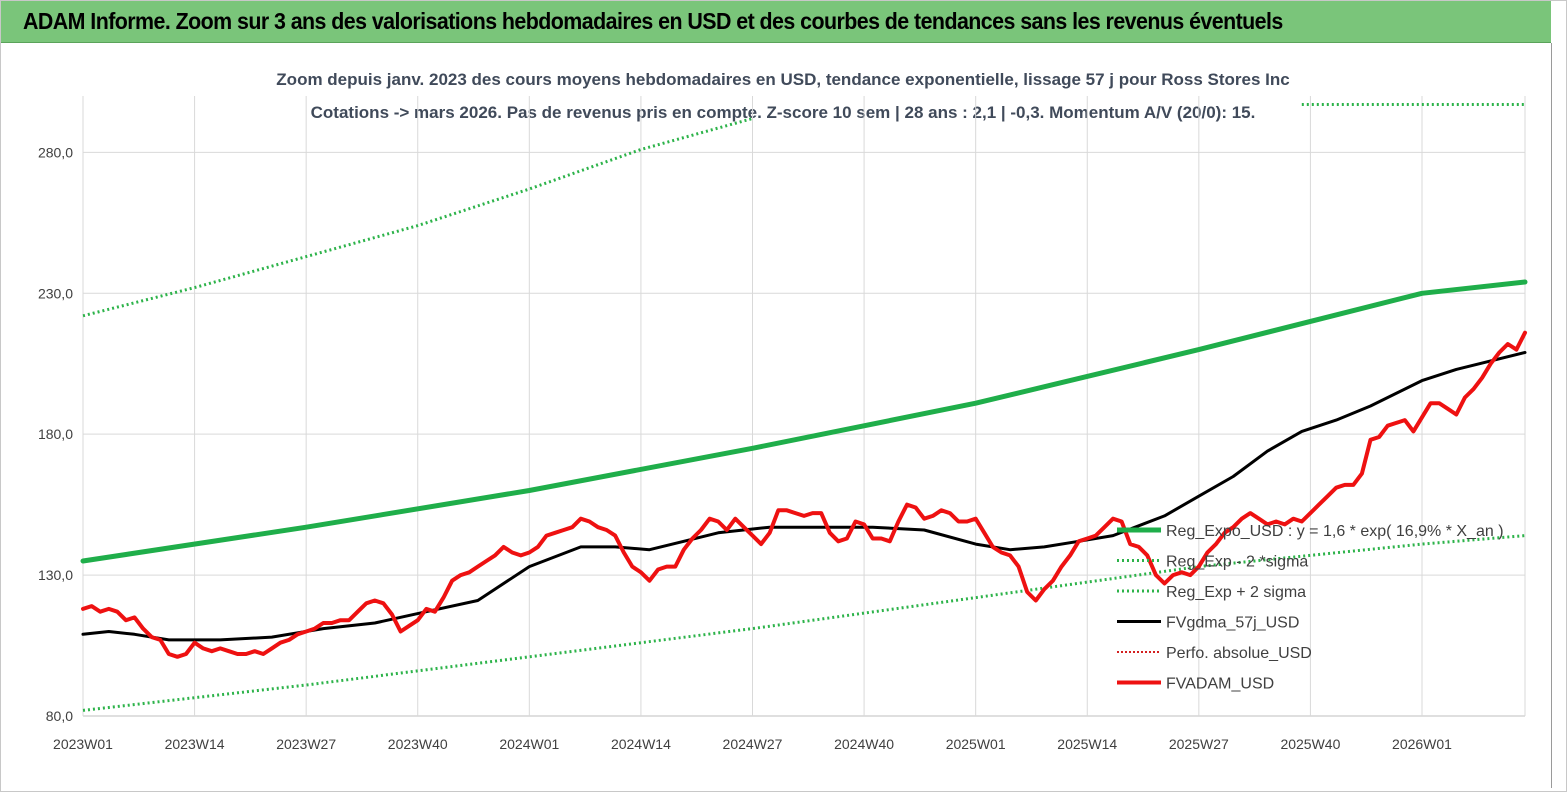  I want to click on y-tick-label: 130,0, so click(55, 575).